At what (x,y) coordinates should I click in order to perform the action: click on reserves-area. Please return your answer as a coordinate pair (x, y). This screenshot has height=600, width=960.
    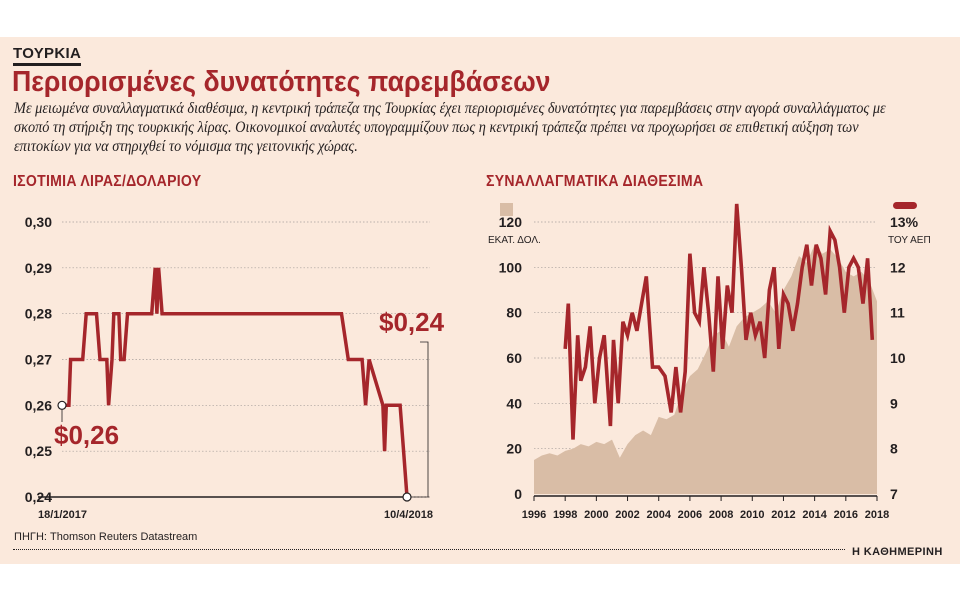
    Looking at the image, I should click on (705, 369).